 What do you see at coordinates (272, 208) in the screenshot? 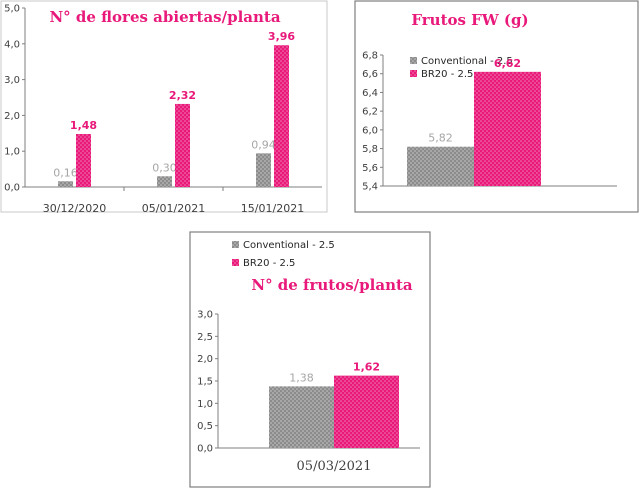
I see `x-tick-label: 15/01/2021` at bounding box center [272, 208].